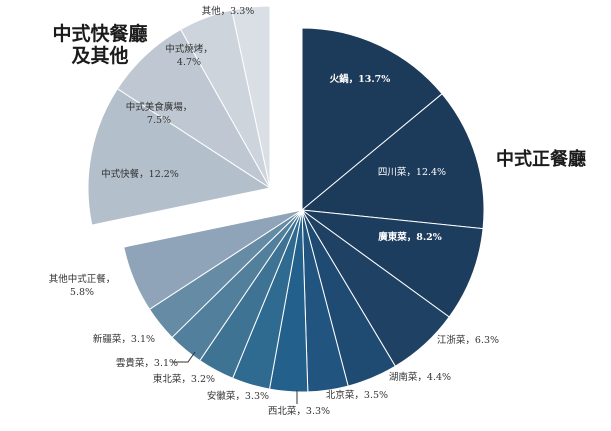  Describe the element at coordinates (100, 34) in the screenshot. I see `left-group-title-line1: 中式快餐廳` at that location.